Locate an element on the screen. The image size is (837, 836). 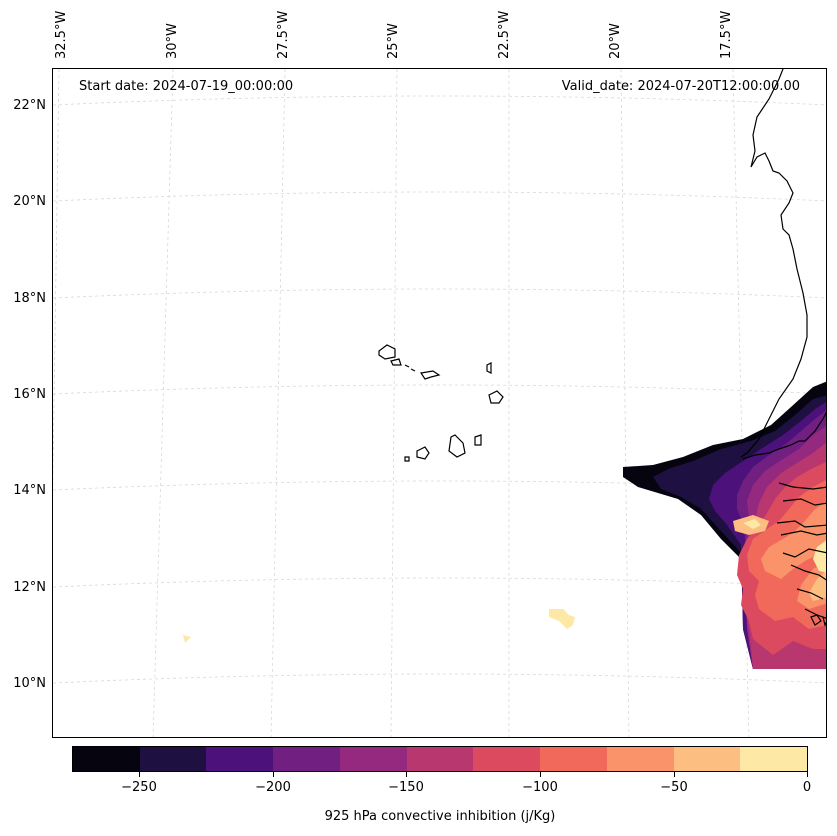
island-maio is located at coordinates (478, 440).